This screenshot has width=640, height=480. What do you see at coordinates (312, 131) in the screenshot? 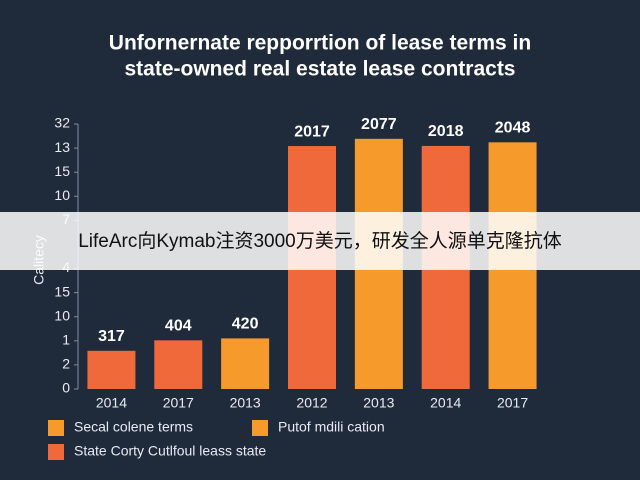
I see `data-label: 2017` at bounding box center [312, 131].